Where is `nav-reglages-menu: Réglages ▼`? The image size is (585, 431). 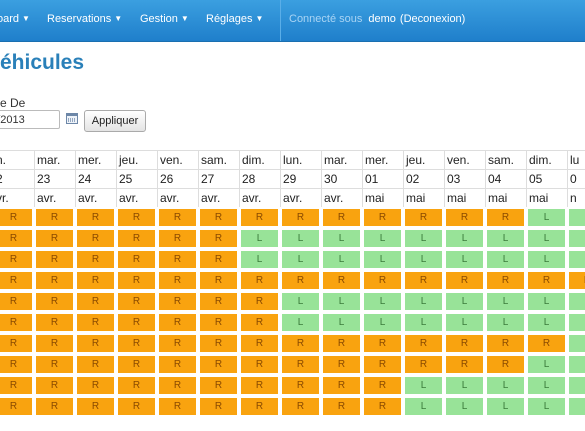 nav-reglages-menu: Réglages ▼ is located at coordinates (234, 21).